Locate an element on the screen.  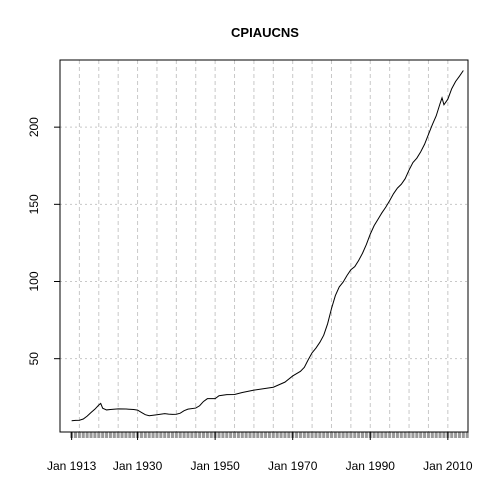
y-axis: 50 100 150 200 is located at coordinates (43, 241).